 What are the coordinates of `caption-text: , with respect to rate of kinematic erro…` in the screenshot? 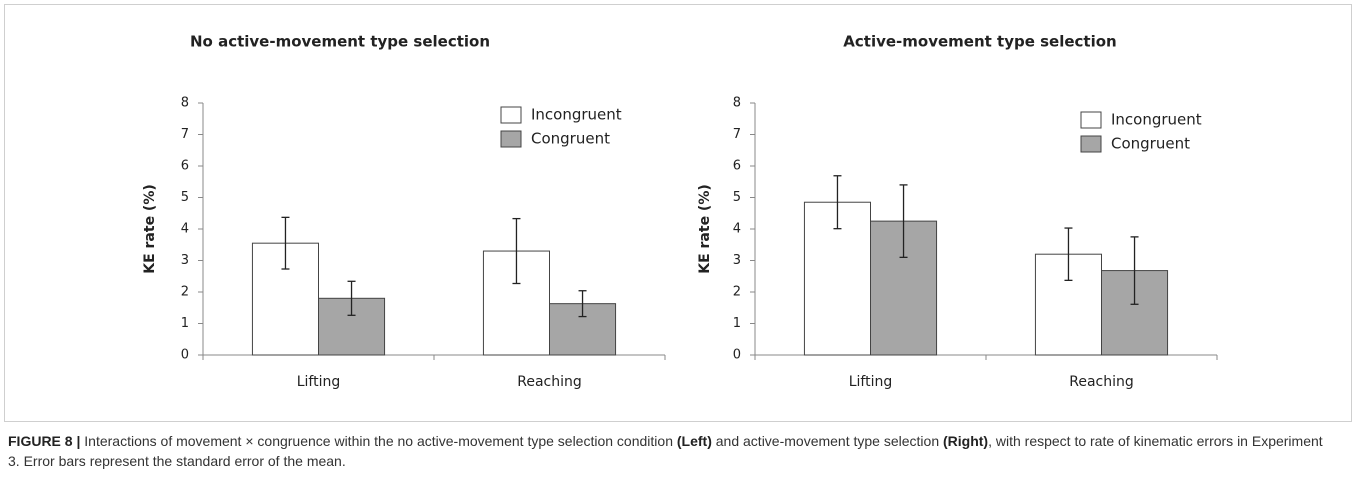 It's located at (665, 451).